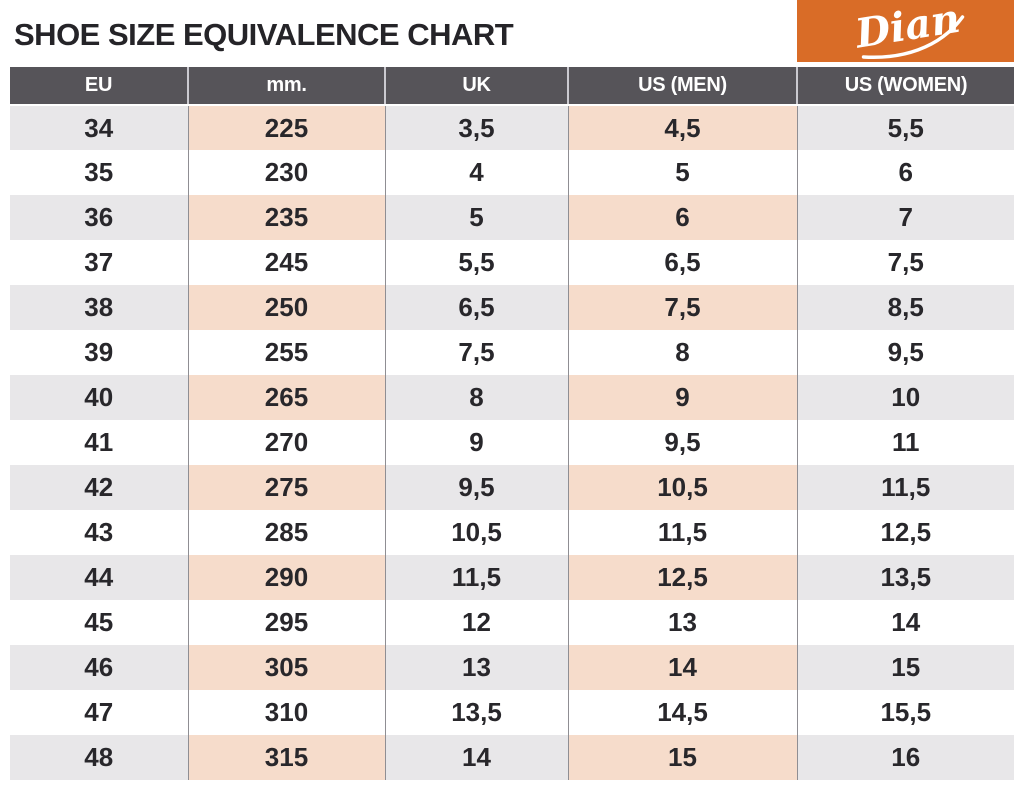  I want to click on table-cell: 250, so click(286, 307).